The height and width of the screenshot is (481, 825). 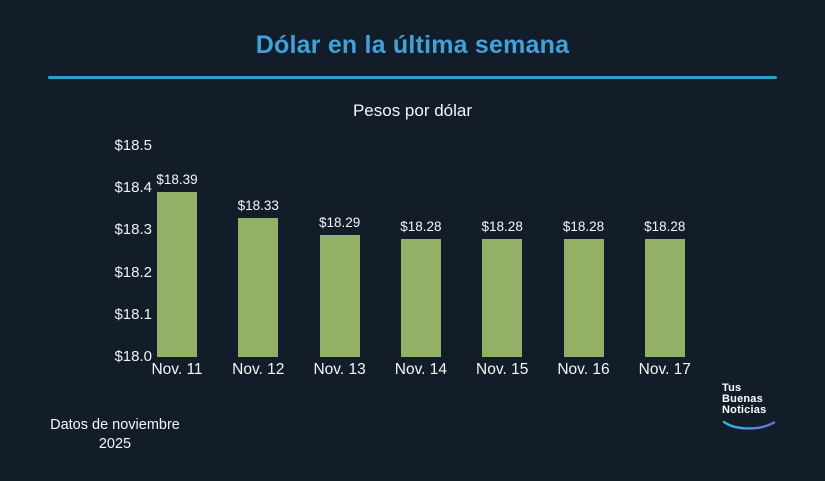 What do you see at coordinates (115, 434) in the screenshot?
I see `footnote: Datos de noviembre 2025` at bounding box center [115, 434].